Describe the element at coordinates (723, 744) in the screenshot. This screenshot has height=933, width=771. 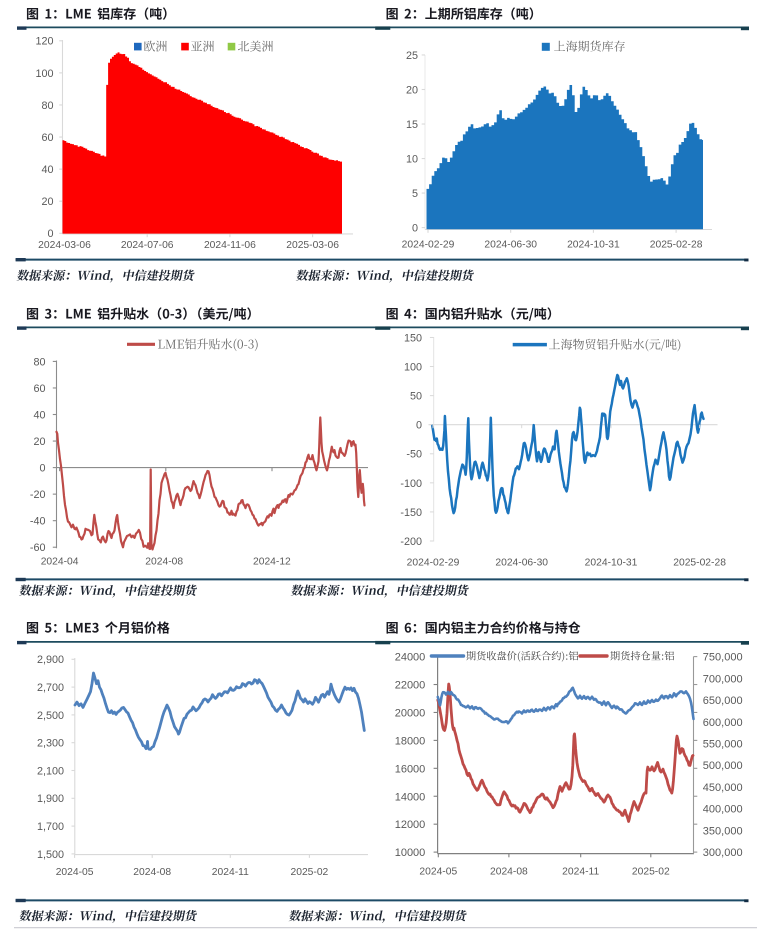
I see `svg-text: 550,000` at that location.